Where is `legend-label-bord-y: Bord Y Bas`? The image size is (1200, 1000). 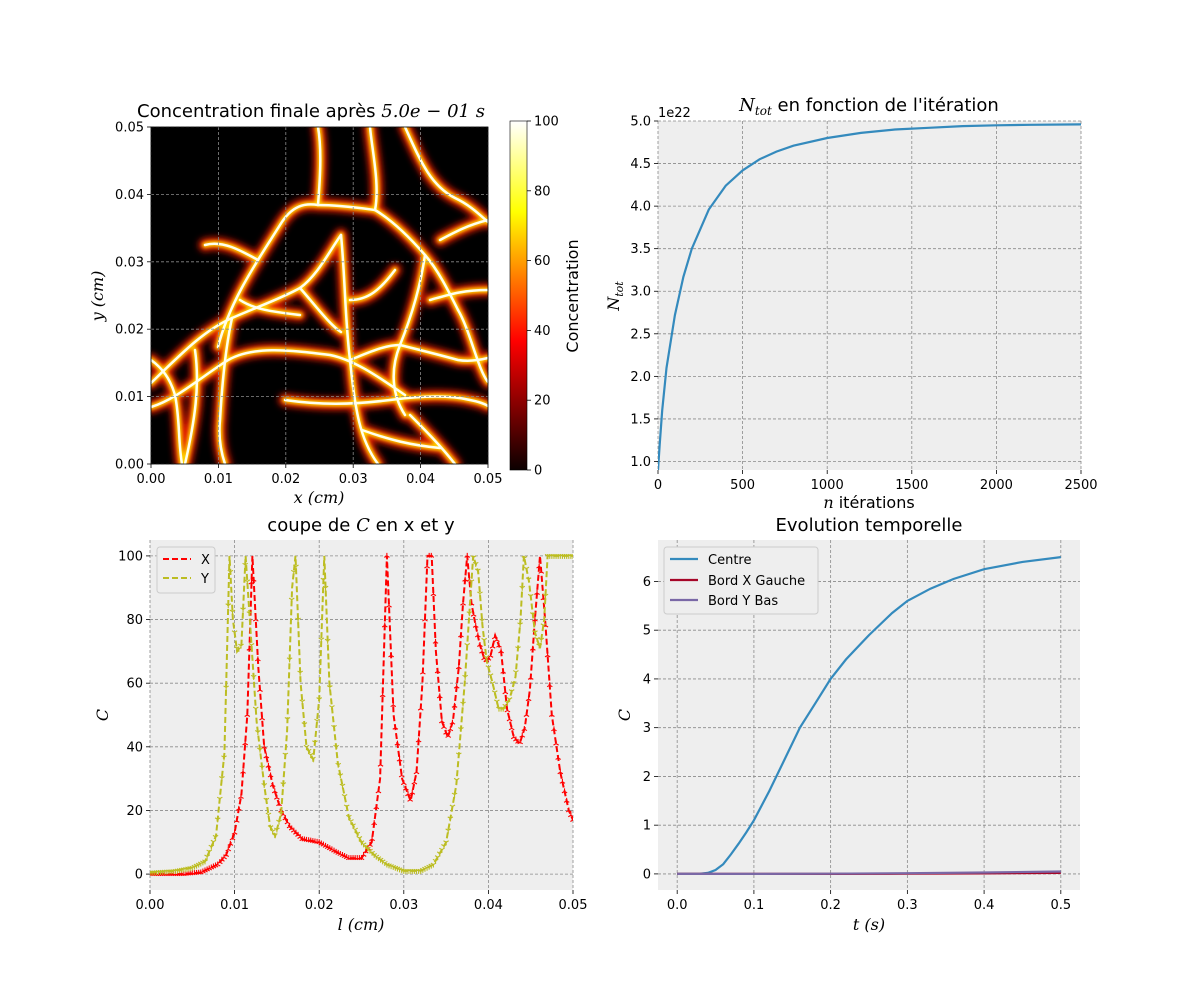
legend-label-bord-y: Bord Y Bas is located at coordinates (743, 601).